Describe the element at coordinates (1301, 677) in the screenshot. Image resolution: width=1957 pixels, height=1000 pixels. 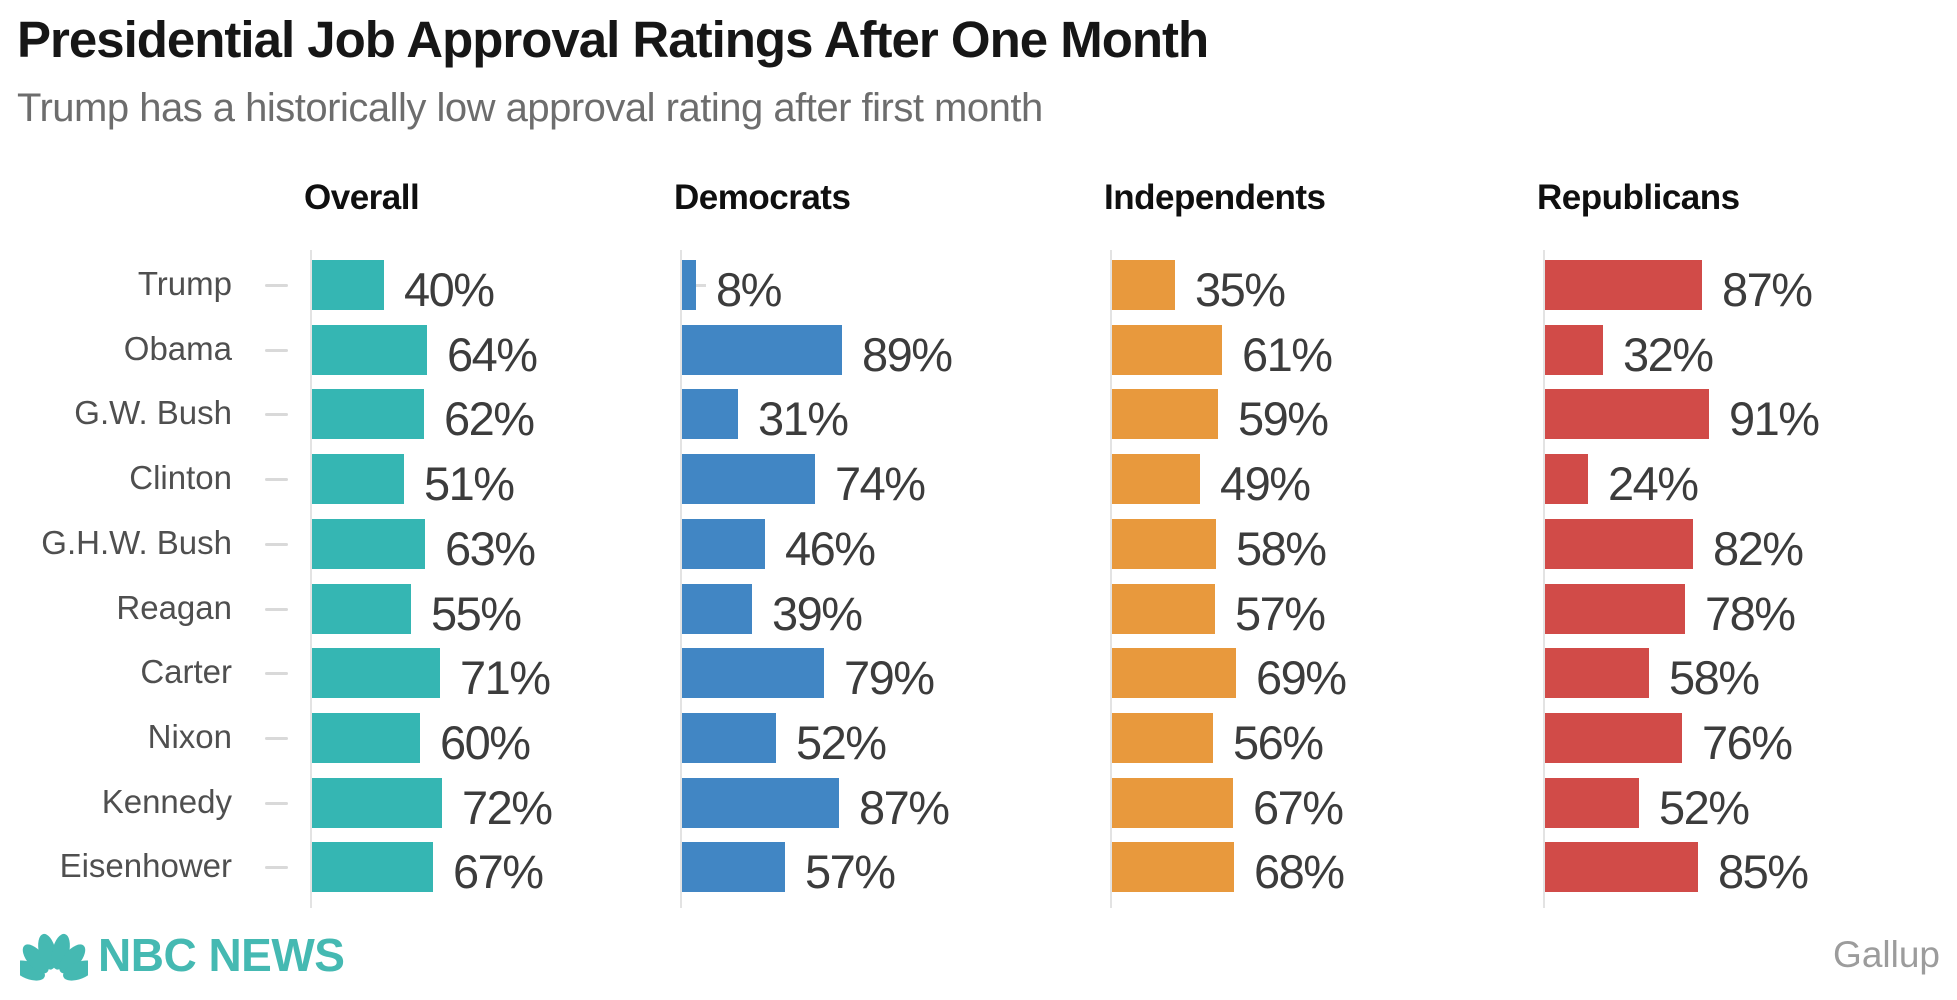
I see `value-label: 69%` at that location.